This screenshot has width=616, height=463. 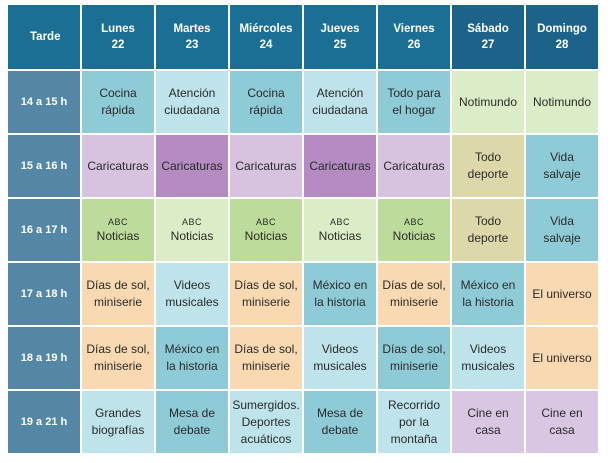 What do you see at coordinates (488, 157) in the screenshot?
I see `program-title: Todo` at bounding box center [488, 157].